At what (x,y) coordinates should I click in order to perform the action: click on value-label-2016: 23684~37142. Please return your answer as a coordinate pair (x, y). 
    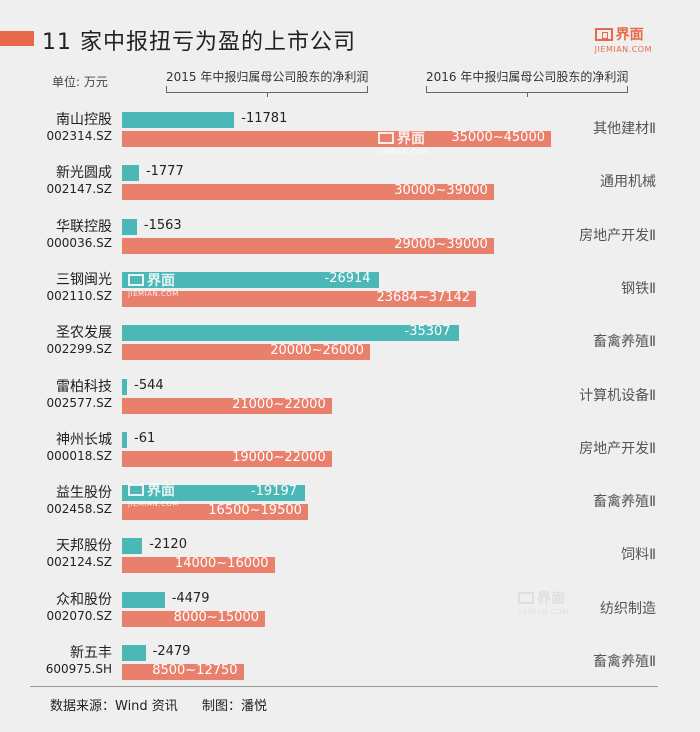
    Looking at the image, I should click on (423, 297).